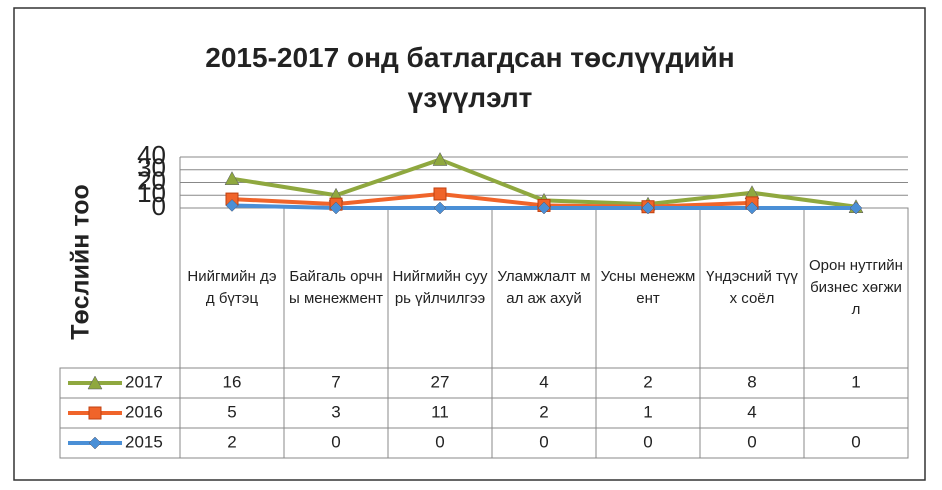 The width and height of the screenshot is (942, 490). What do you see at coordinates (151, 180) in the screenshot?
I see `y-tick-label: 20` at bounding box center [151, 180].